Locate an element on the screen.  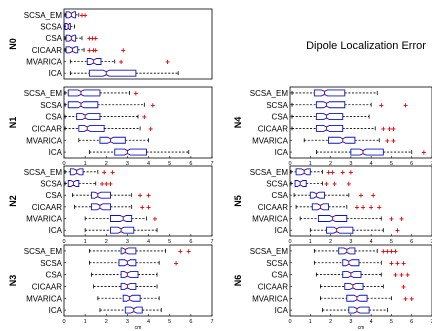
panel-label: N0 is located at coordinates (13, 44).